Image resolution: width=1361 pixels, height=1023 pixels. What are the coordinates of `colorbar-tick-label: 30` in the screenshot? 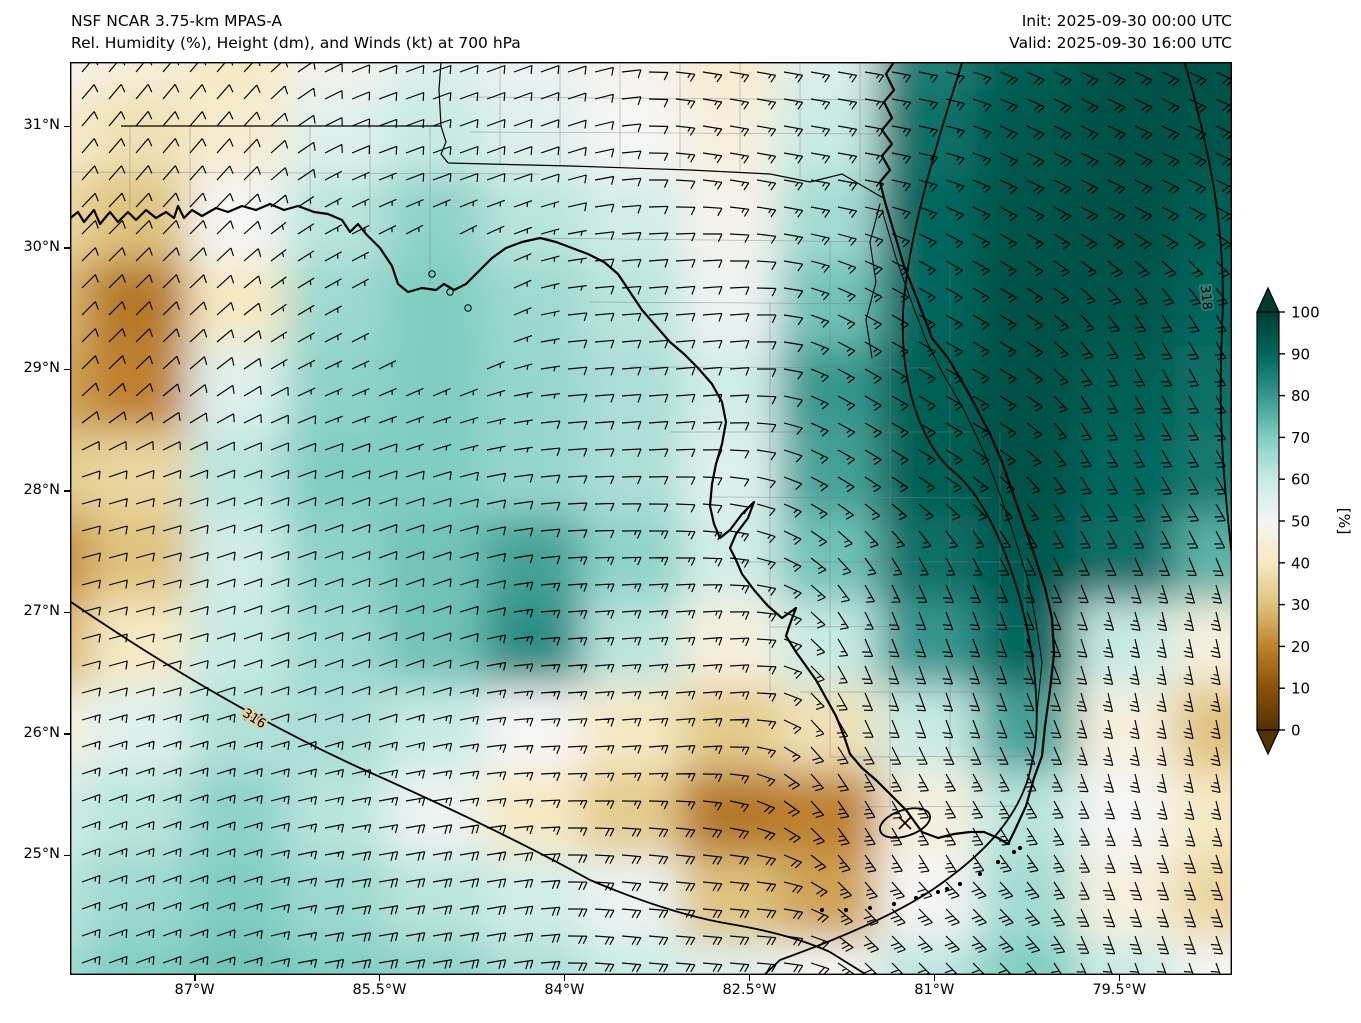 It's located at (1300, 605).